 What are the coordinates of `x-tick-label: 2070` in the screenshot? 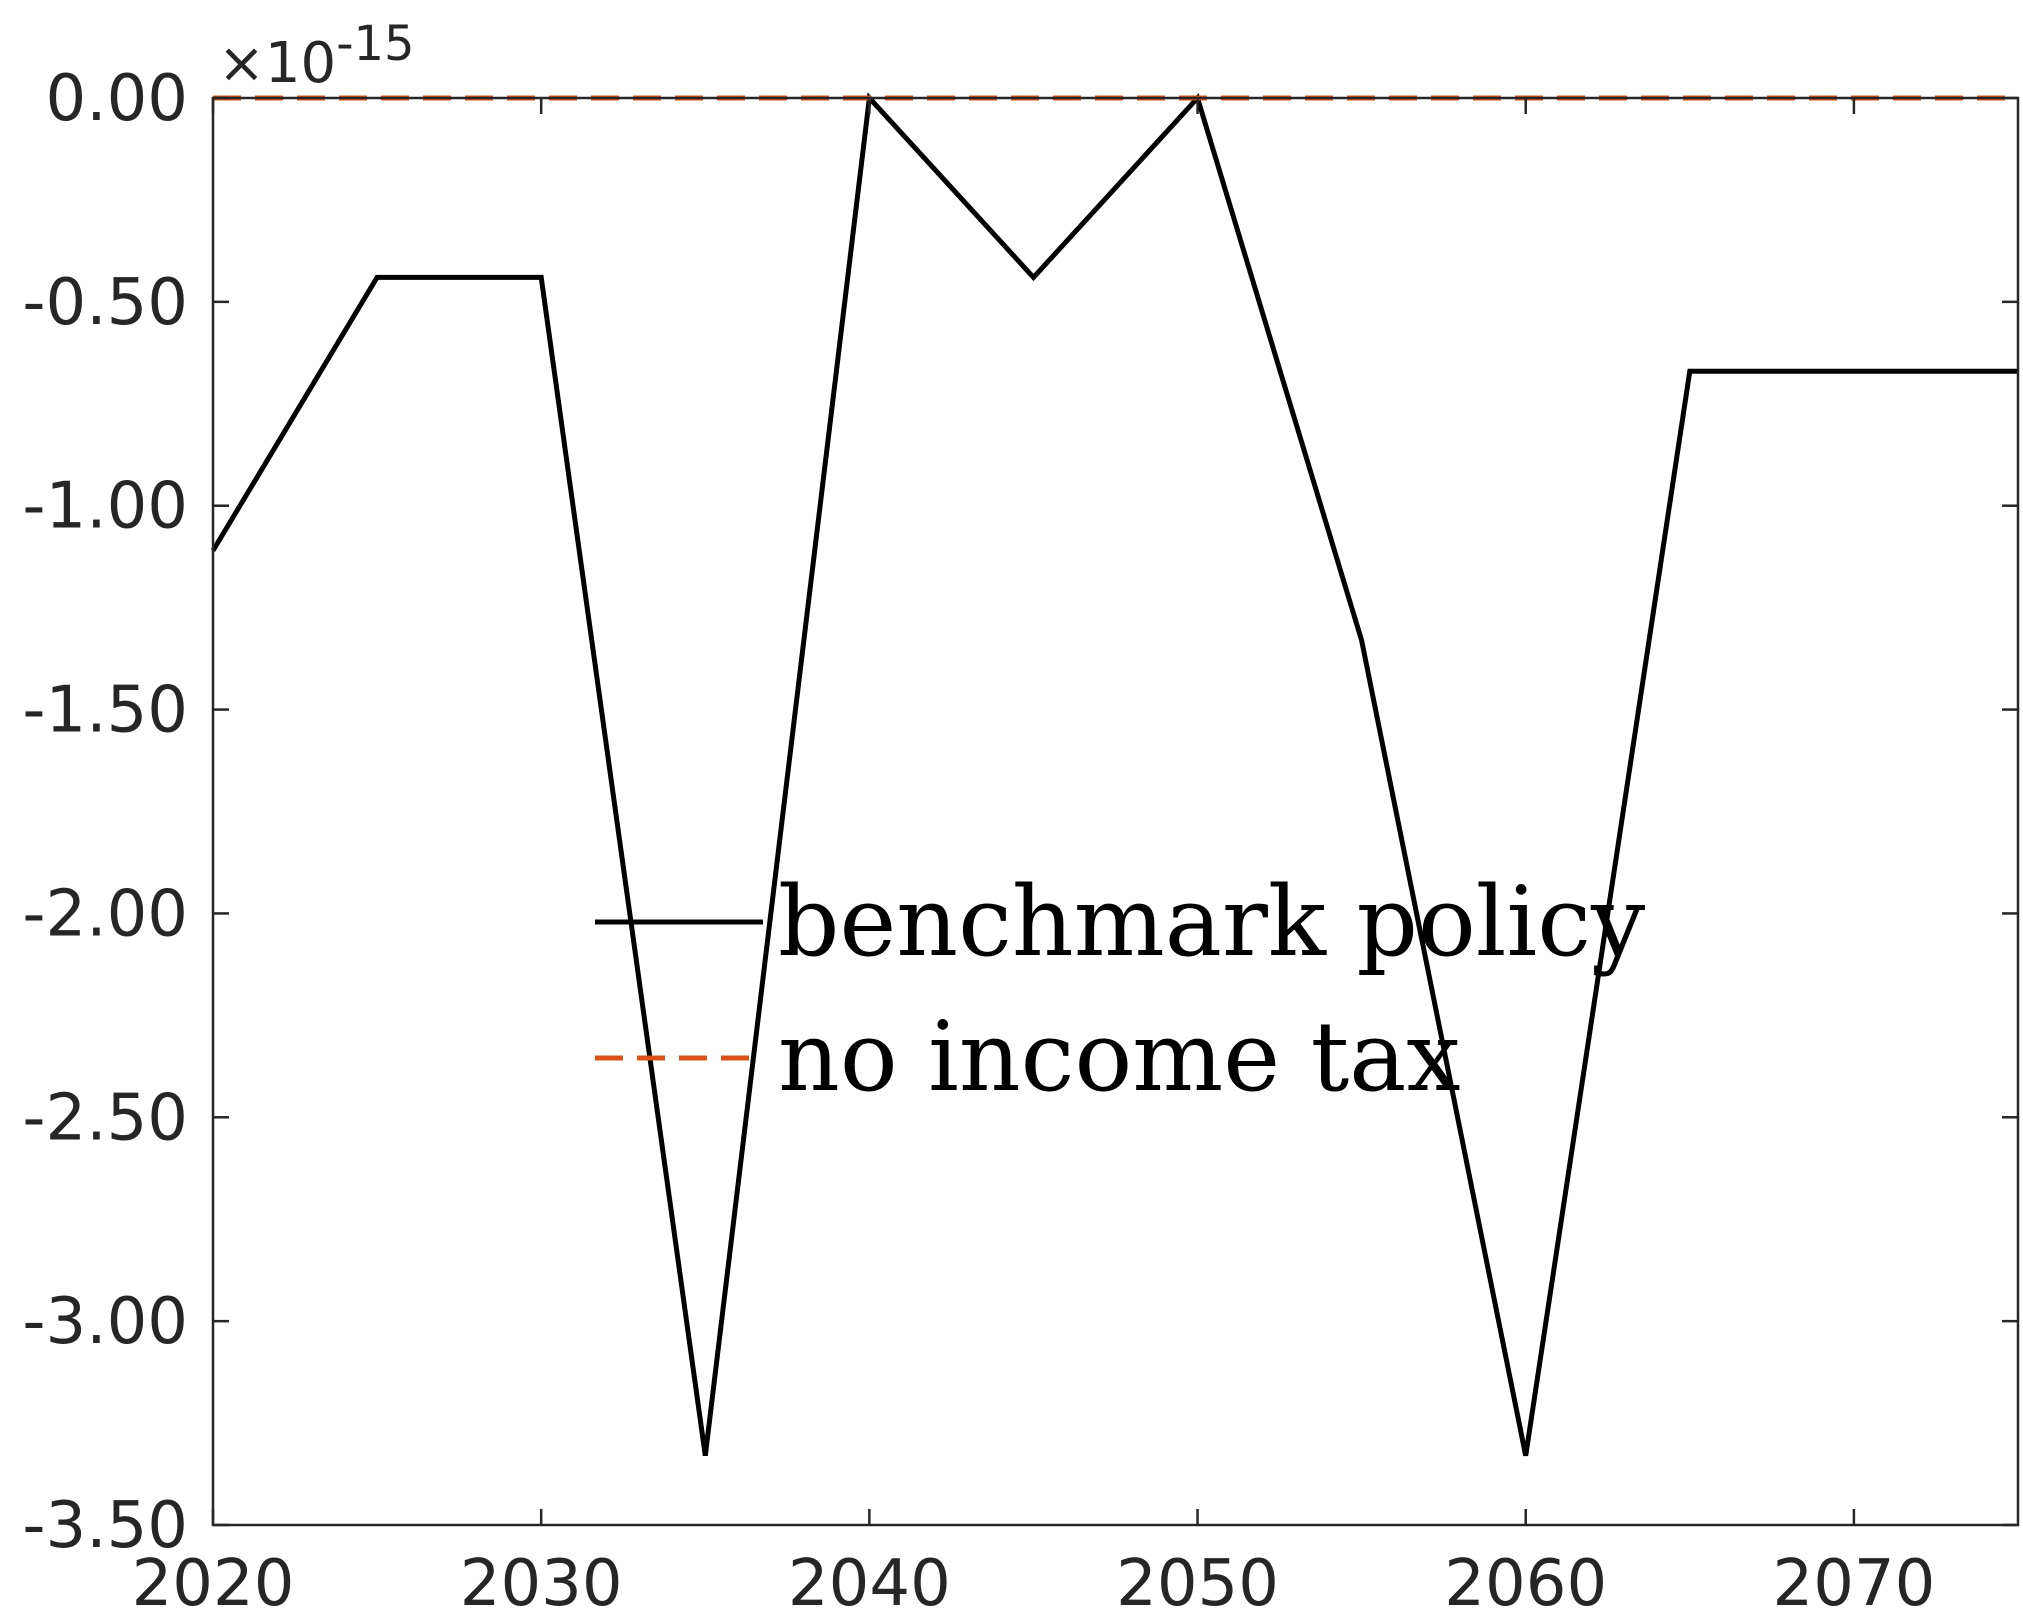 It's located at (1853, 1584).